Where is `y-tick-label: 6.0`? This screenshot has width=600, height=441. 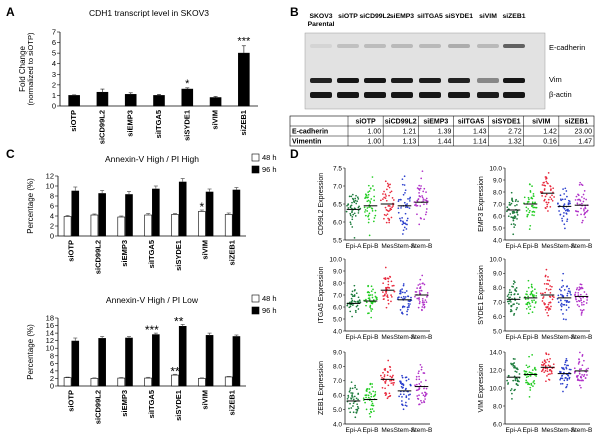
y-tick-label: 6.0 is located at coordinates (497, 216).